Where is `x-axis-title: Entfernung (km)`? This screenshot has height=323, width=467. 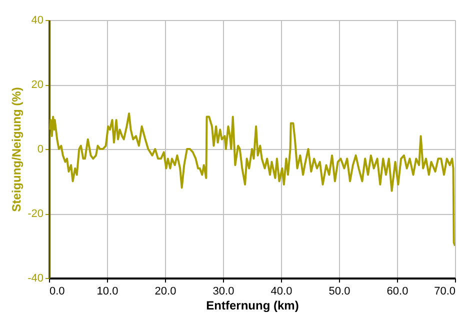 x-axis-title: Entfernung (km) is located at coordinates (252, 305).